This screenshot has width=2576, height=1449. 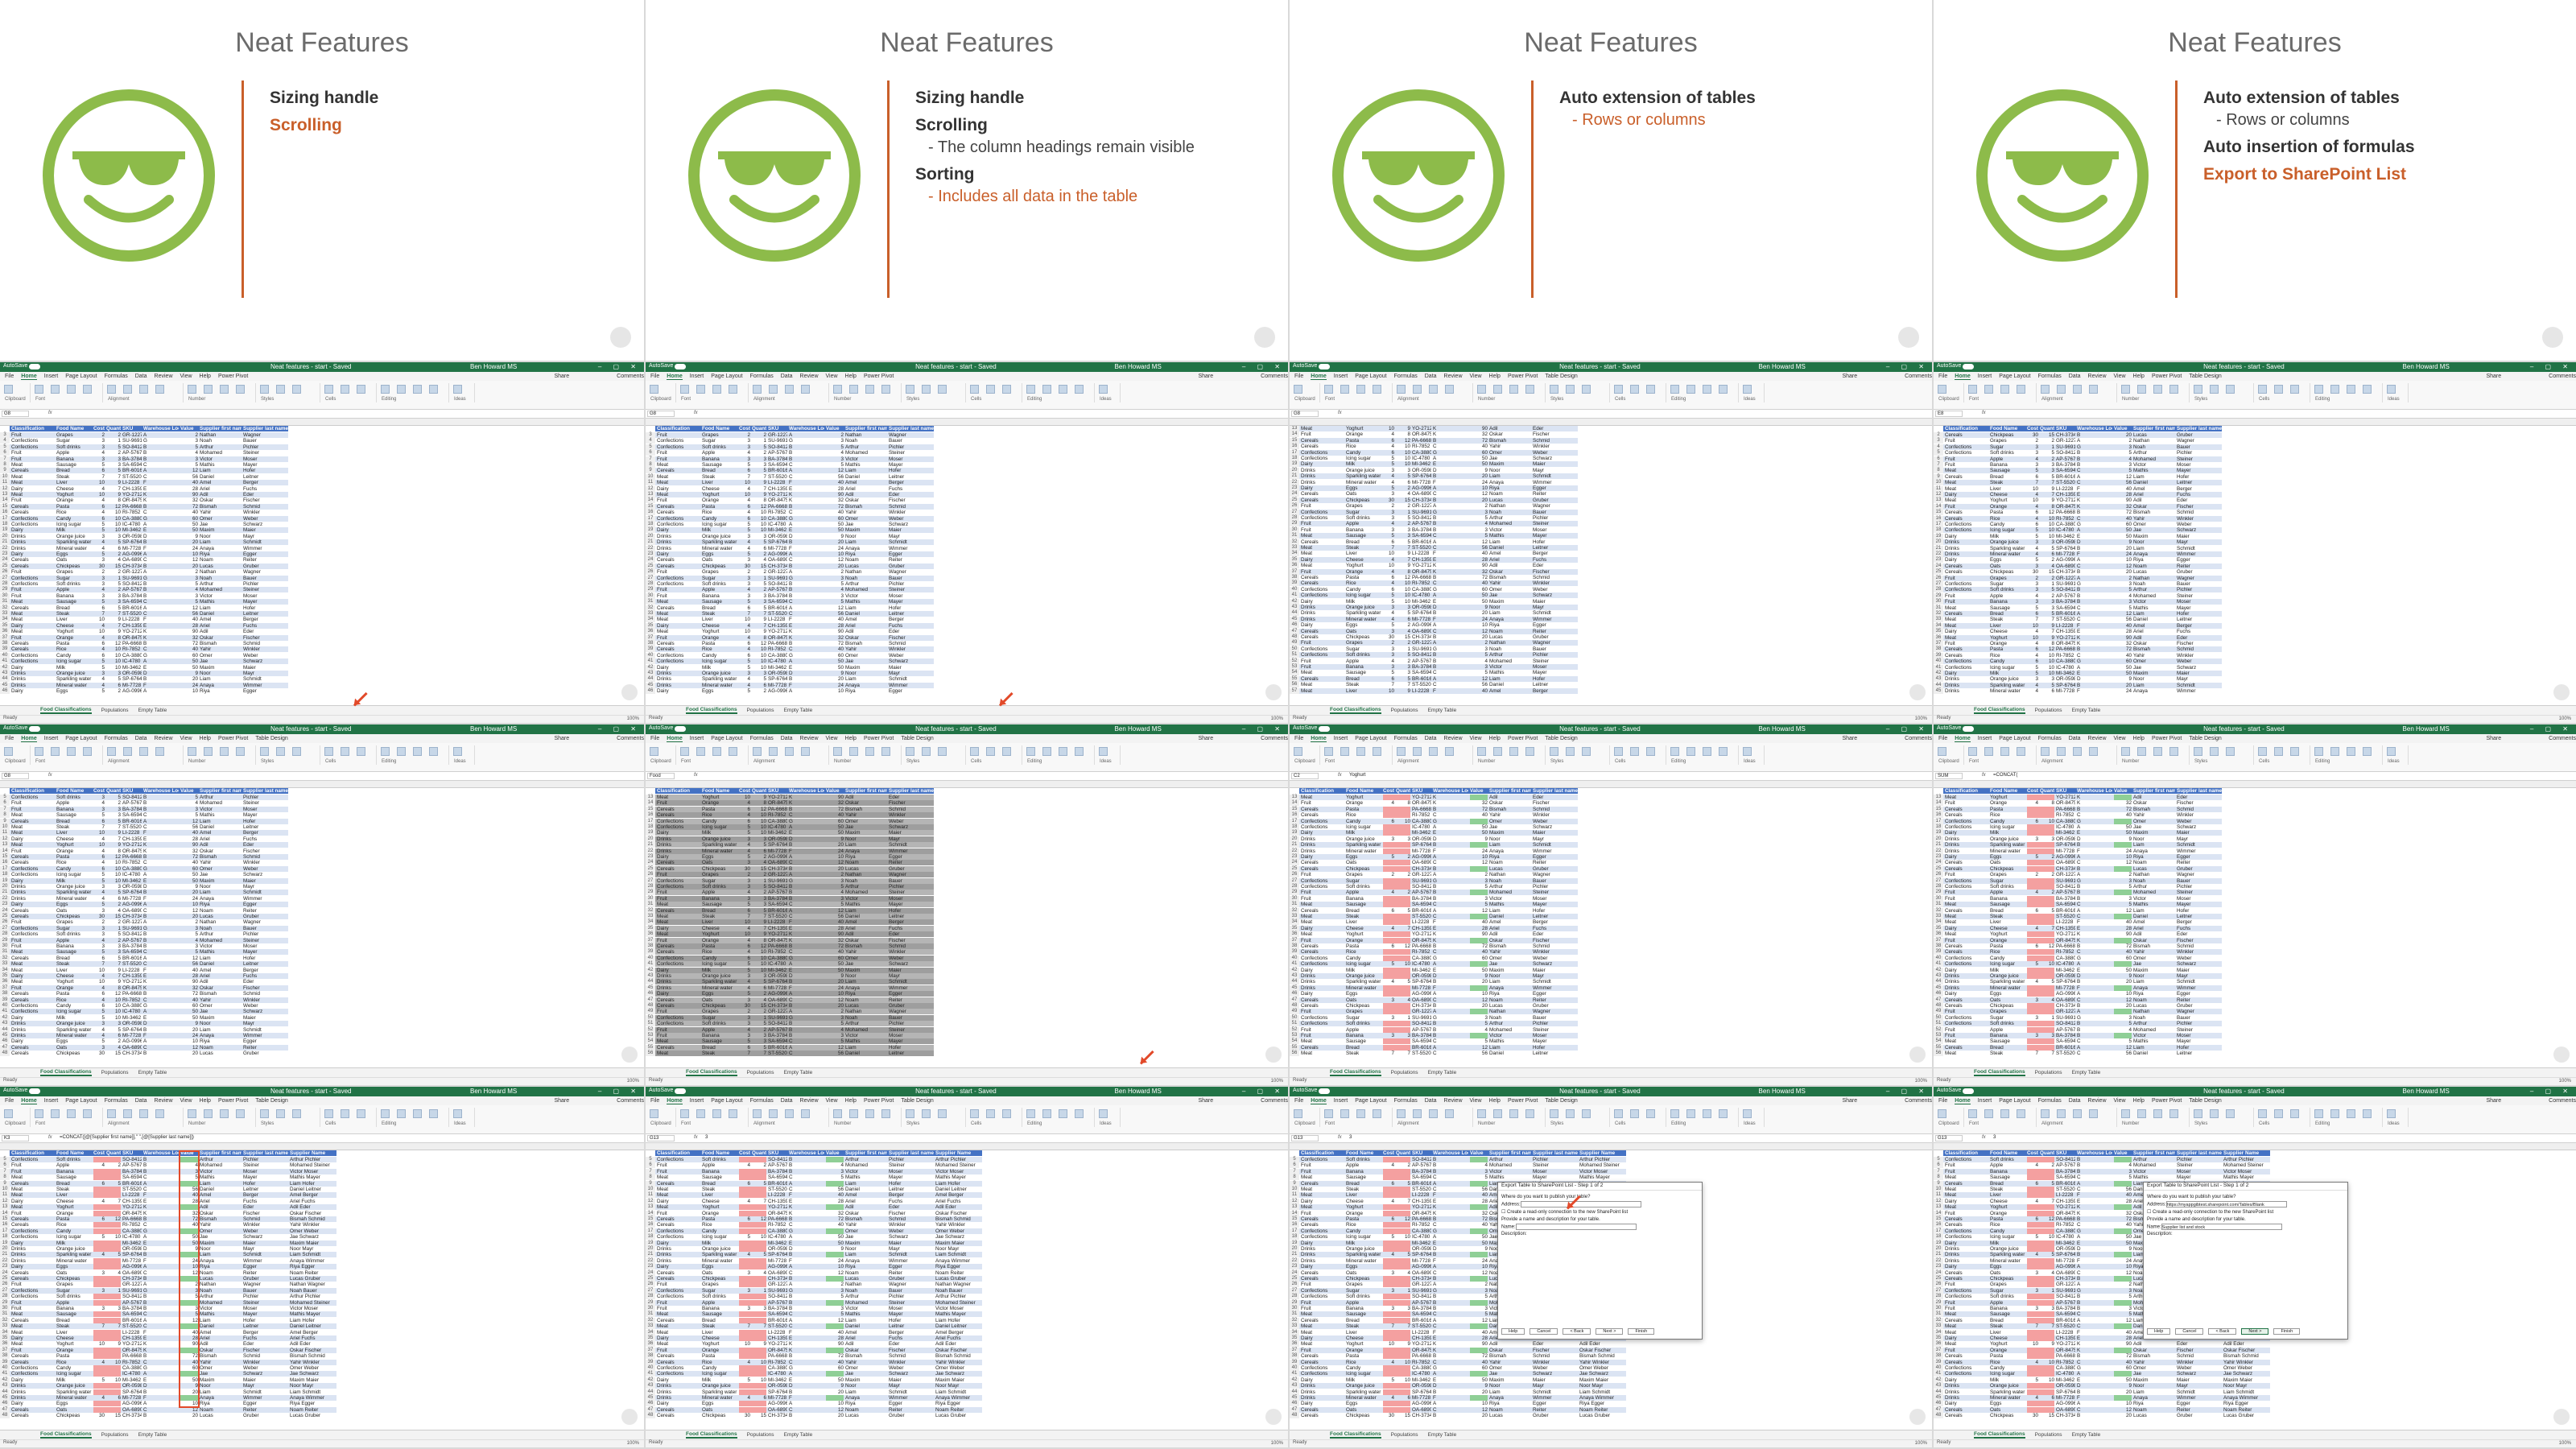 I want to click on name-box: E8, so click(x=1949, y=414).